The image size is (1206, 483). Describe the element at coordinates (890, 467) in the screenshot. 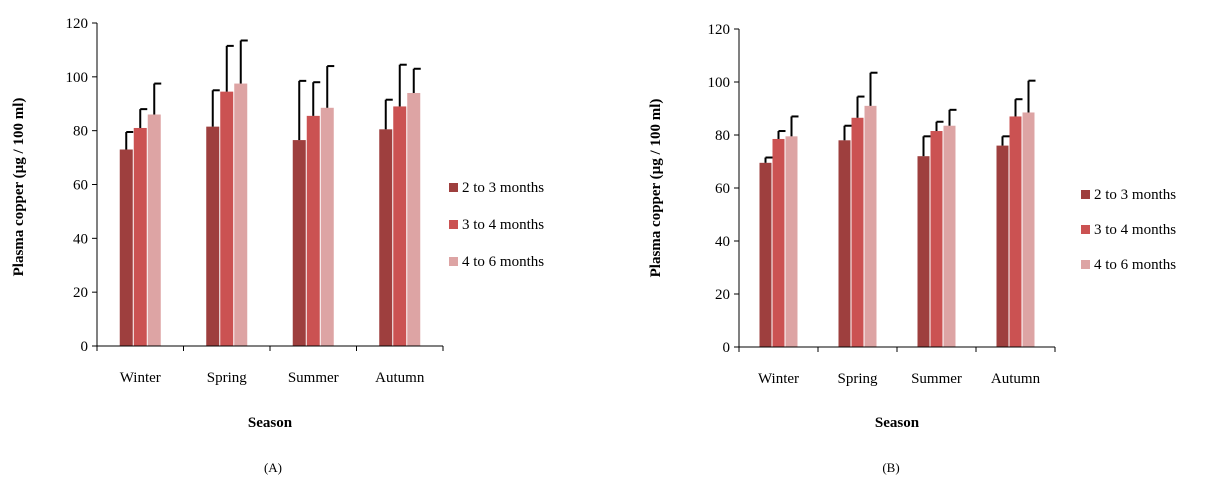

I see `panel-label: (B)` at that location.